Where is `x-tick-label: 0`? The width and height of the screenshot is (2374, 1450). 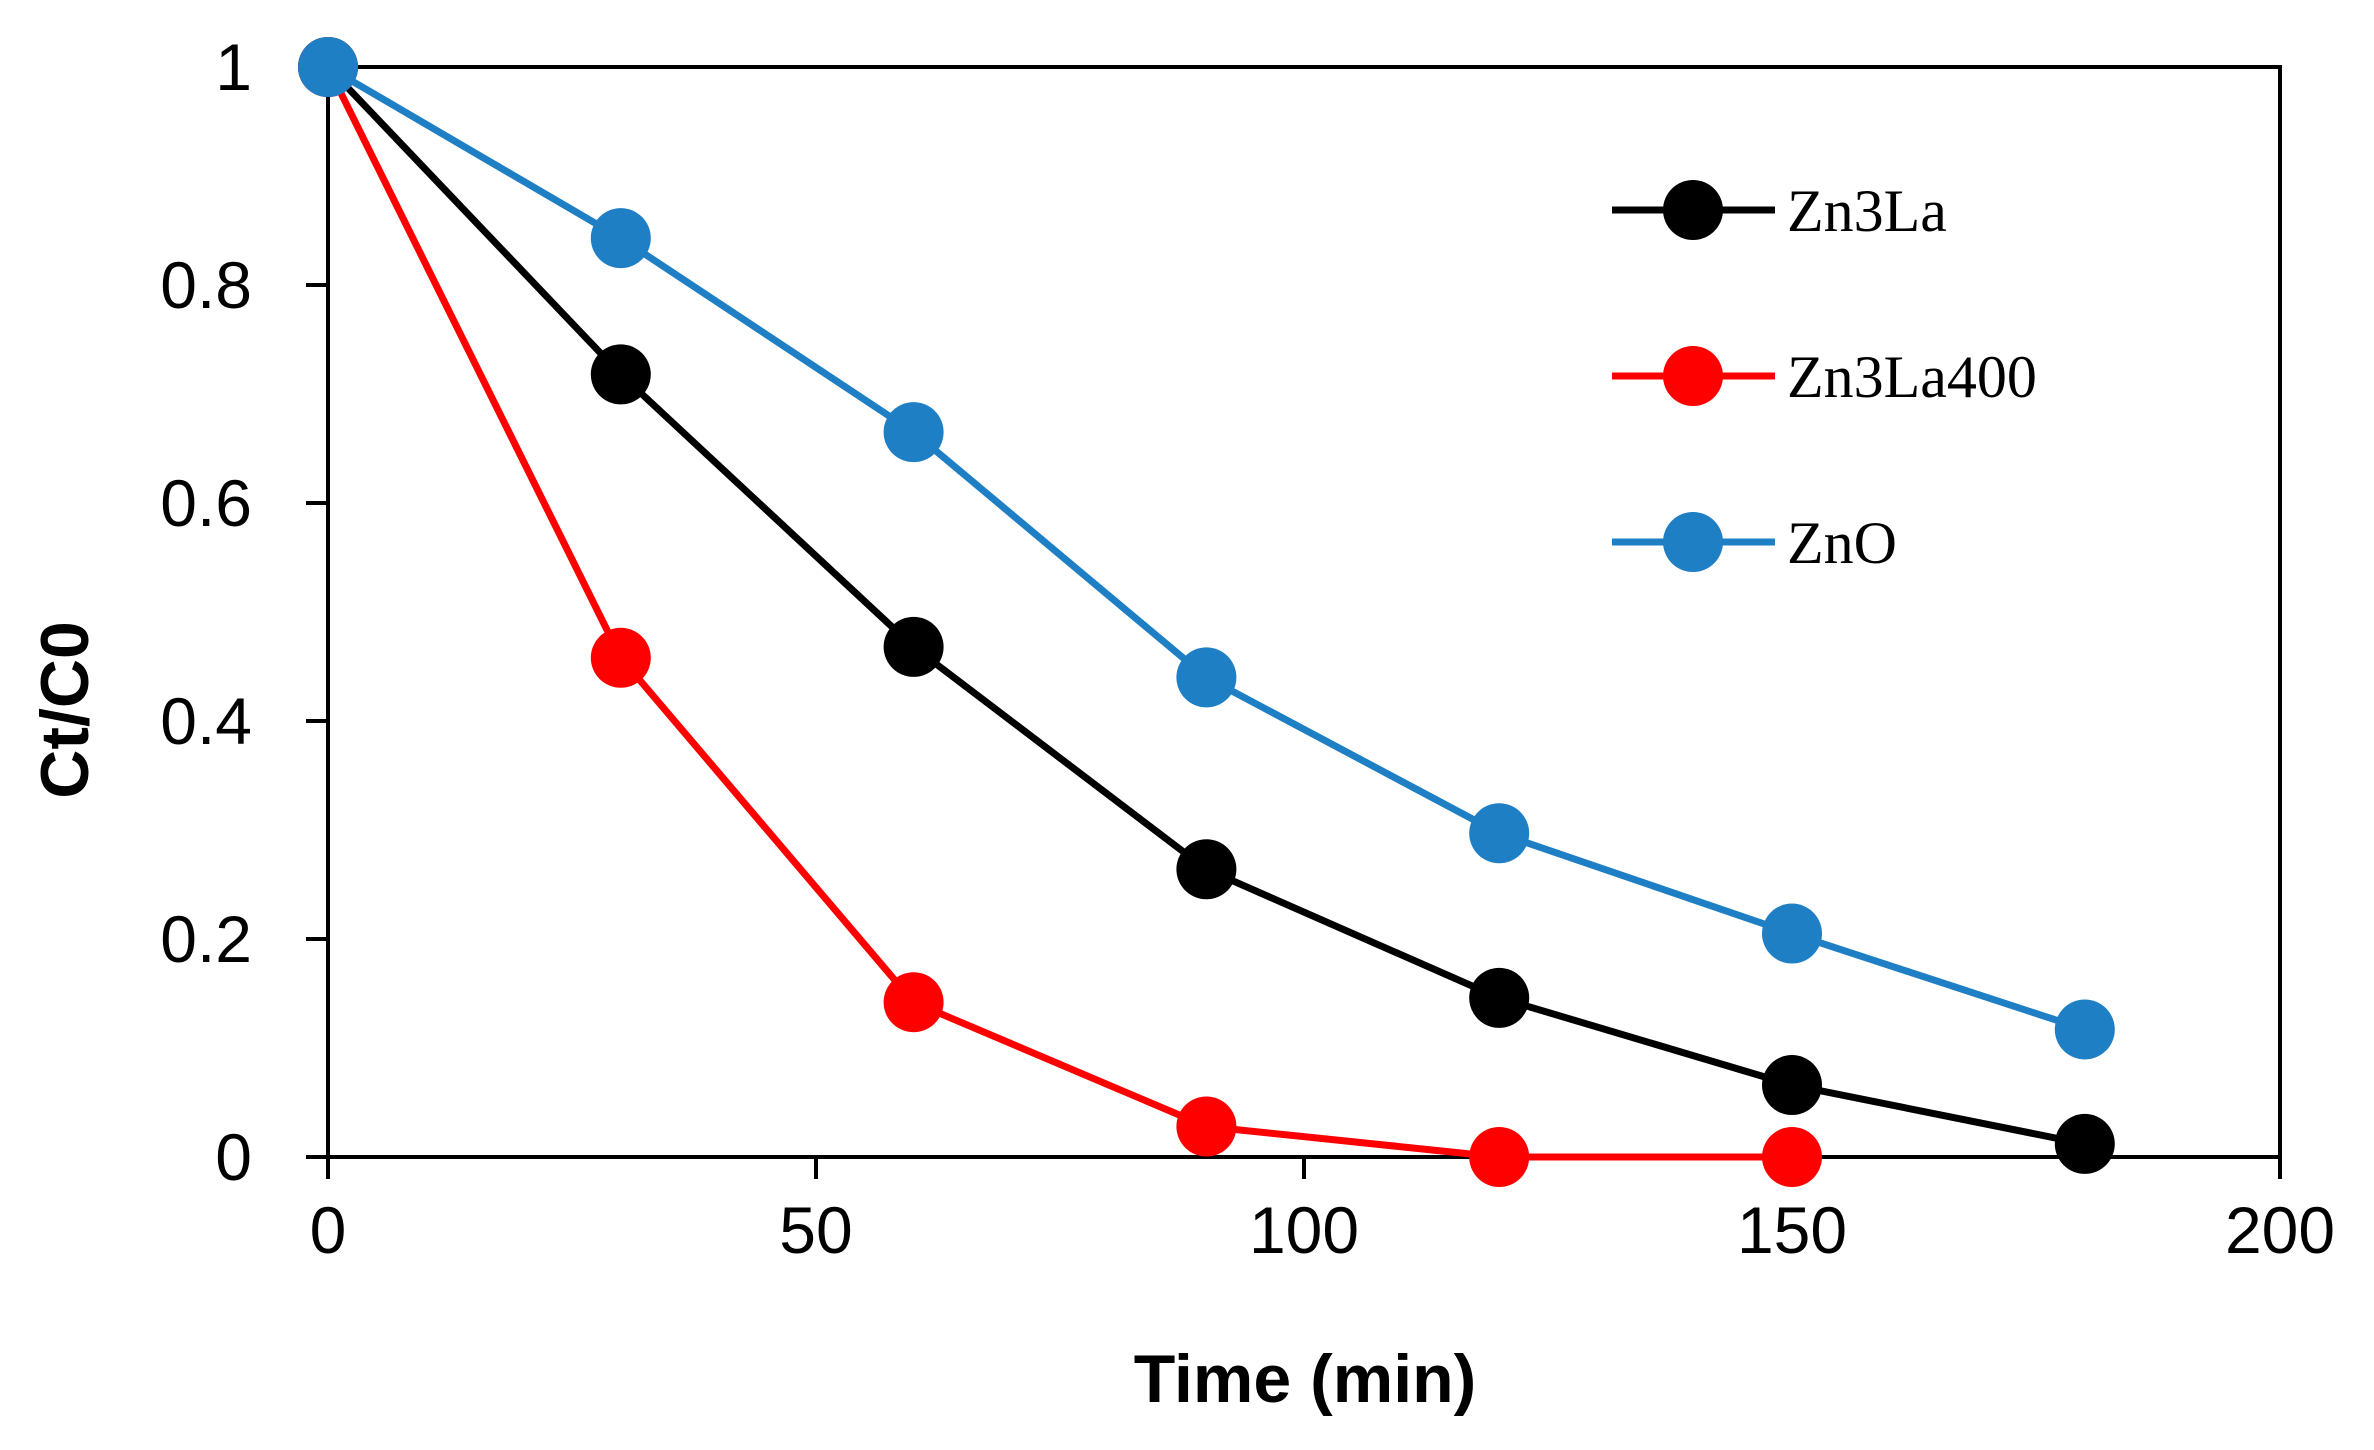
x-tick-label: 0 is located at coordinates (328, 1230).